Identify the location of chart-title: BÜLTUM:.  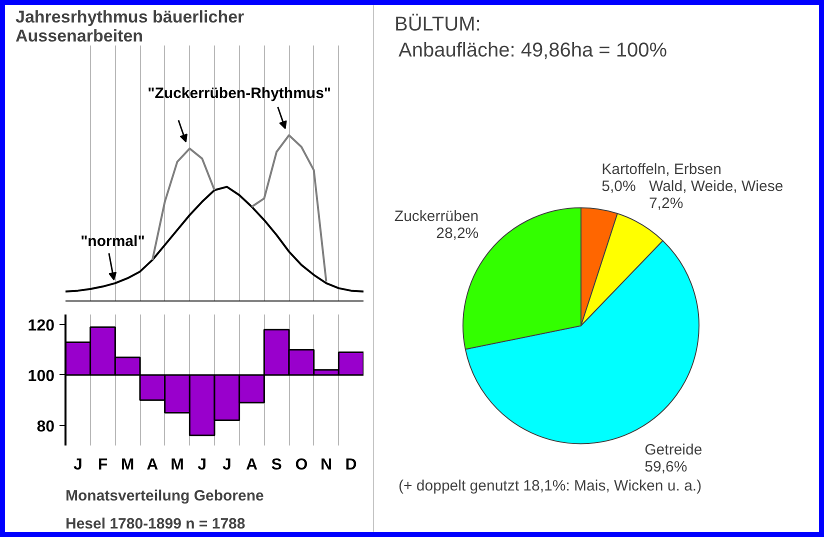
(437, 25).